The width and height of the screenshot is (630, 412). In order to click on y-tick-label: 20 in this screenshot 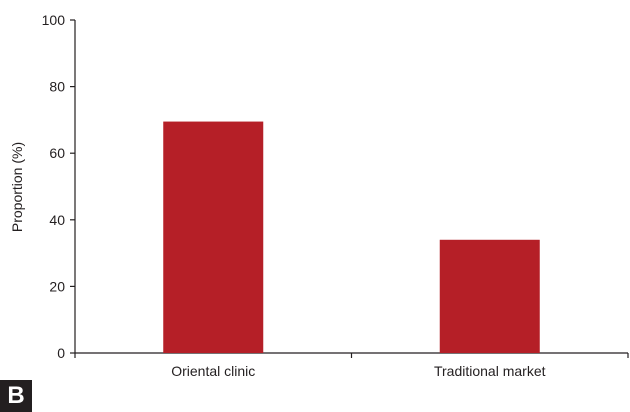, I will do `click(57, 286)`.